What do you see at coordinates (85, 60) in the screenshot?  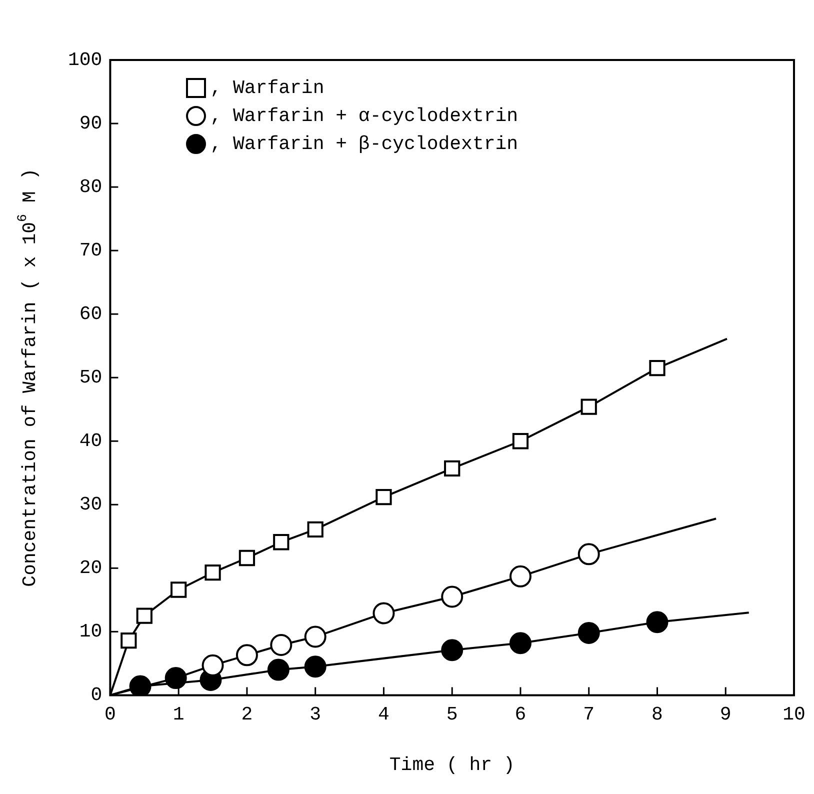 I see `y-tick-label: 100` at bounding box center [85, 60].